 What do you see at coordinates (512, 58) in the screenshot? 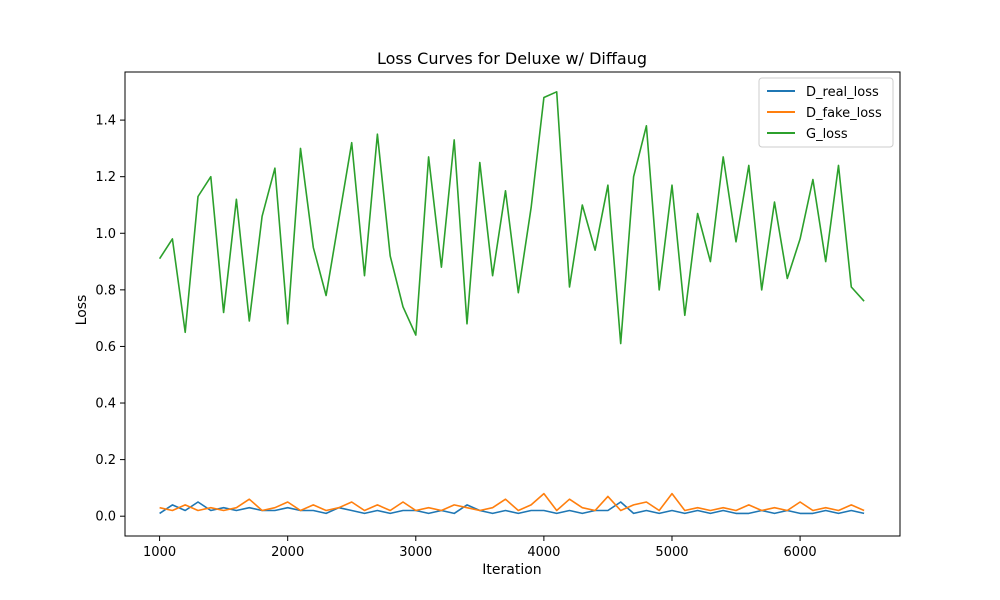
I see `chart-title: Loss Curves for Deluxe w/ Diffaug` at bounding box center [512, 58].